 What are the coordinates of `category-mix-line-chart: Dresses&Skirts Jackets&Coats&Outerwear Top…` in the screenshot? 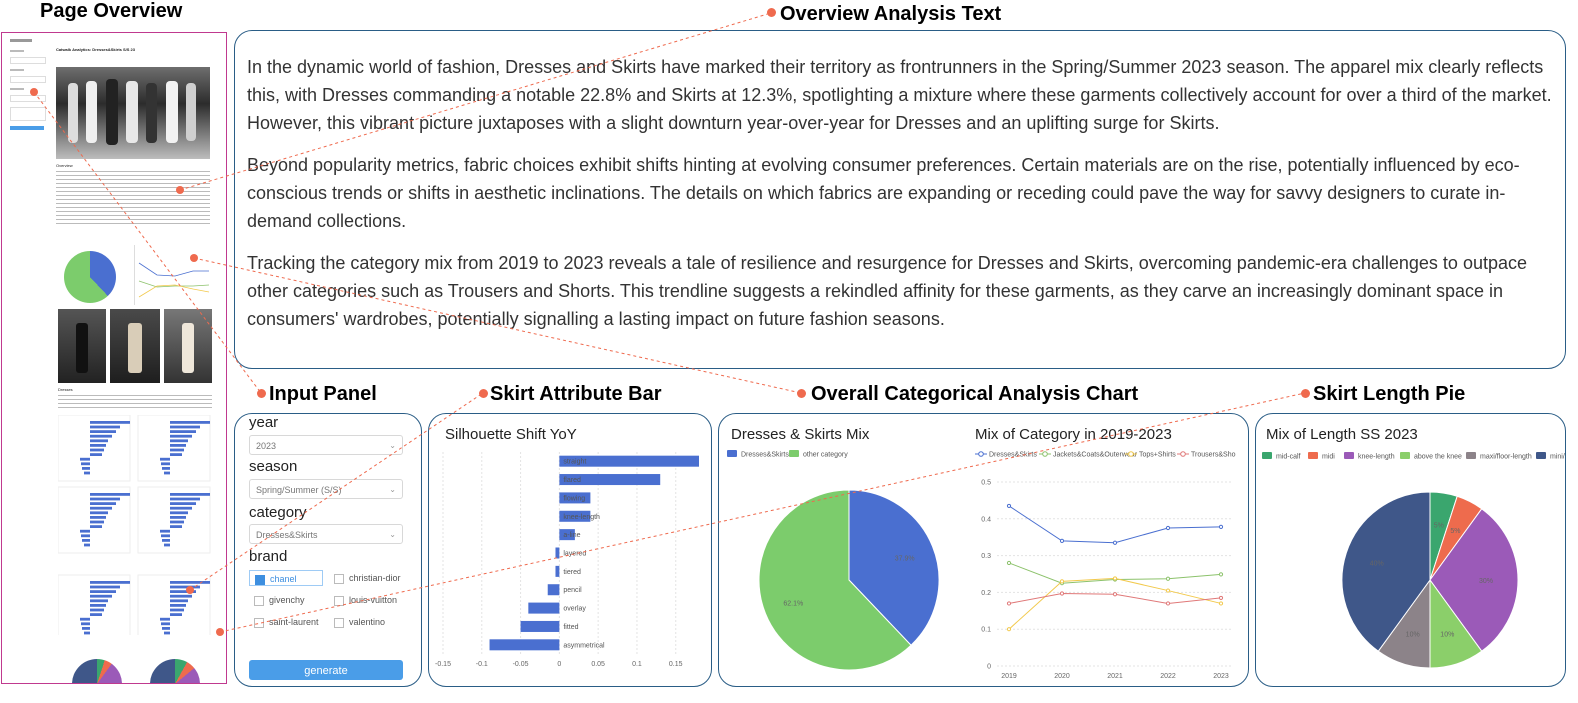 It's located at (1105, 565).